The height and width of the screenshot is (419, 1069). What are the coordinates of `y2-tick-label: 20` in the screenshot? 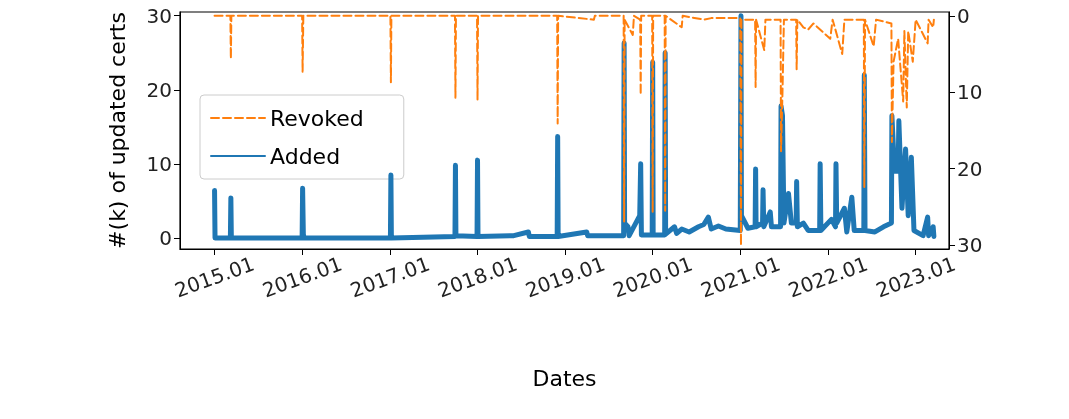 It's located at (970, 168).